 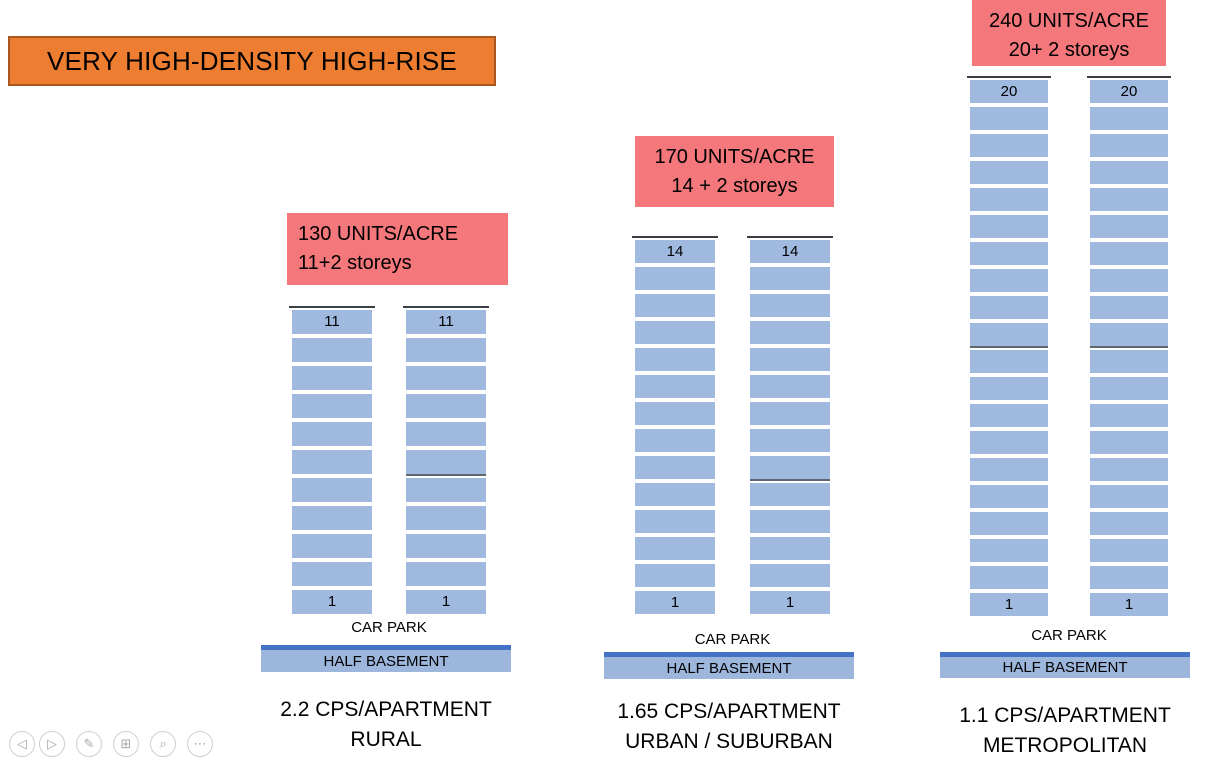 What do you see at coordinates (1065, 745) in the screenshot?
I see `caption-area-label: METROPOLITAN` at bounding box center [1065, 745].